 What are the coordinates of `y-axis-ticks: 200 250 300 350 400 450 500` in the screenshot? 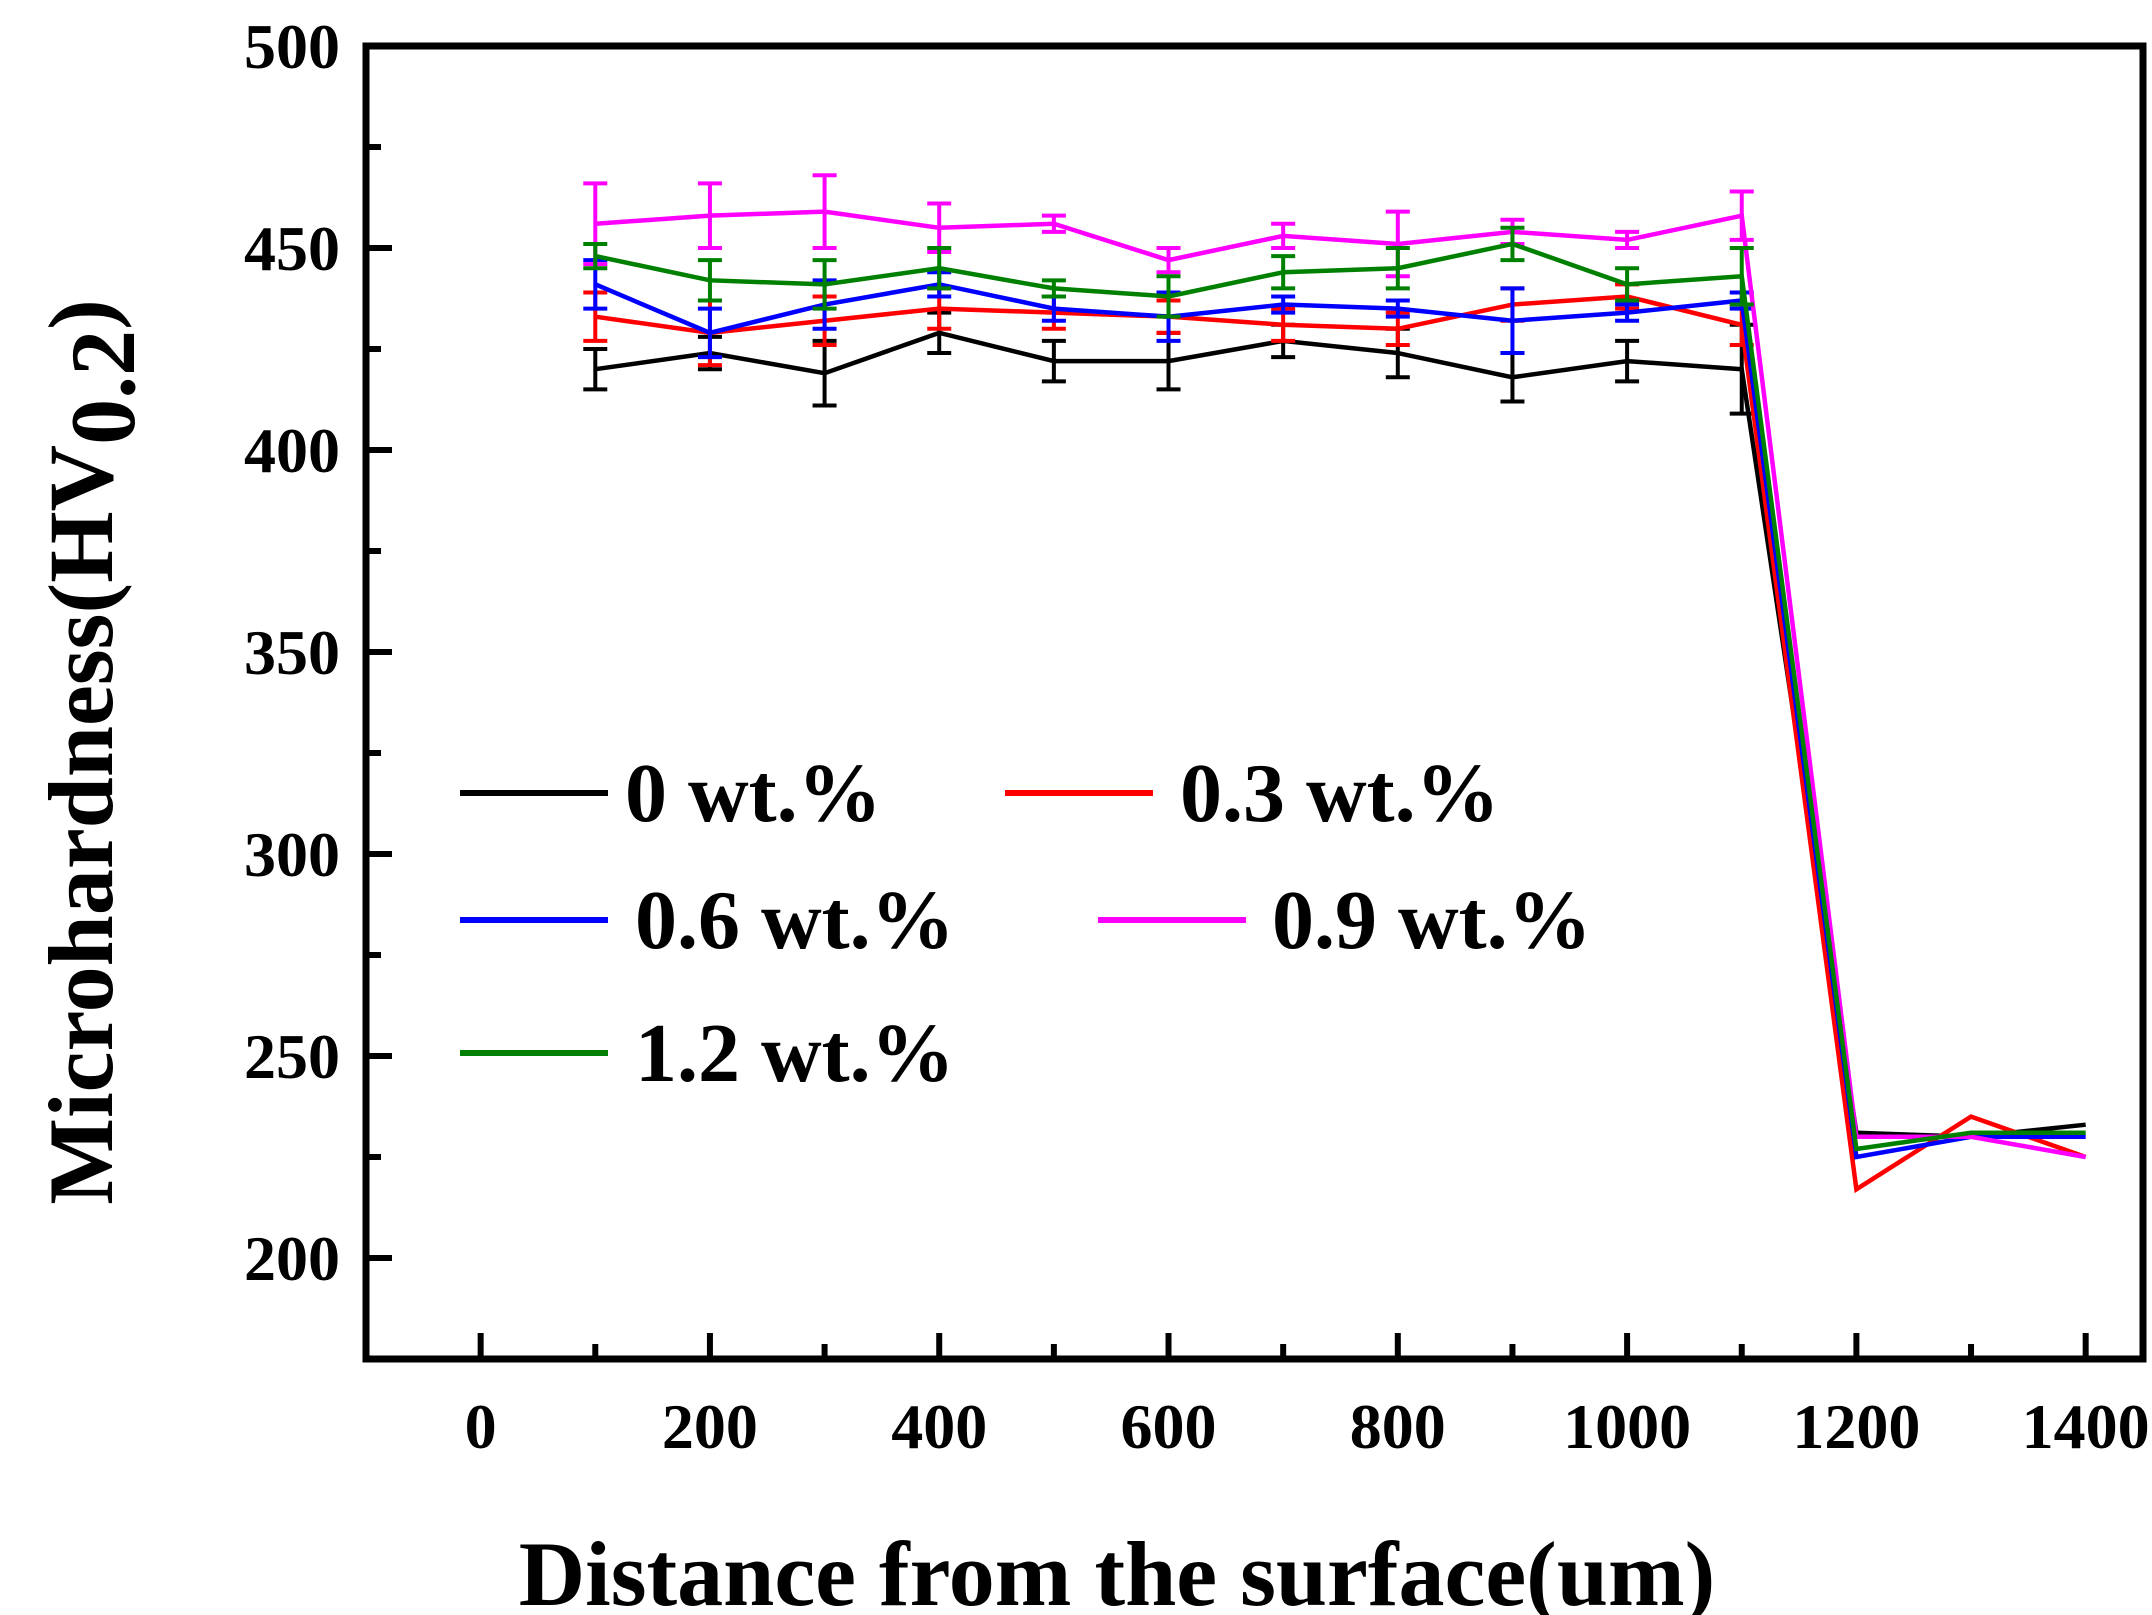 It's located at (318, 686).